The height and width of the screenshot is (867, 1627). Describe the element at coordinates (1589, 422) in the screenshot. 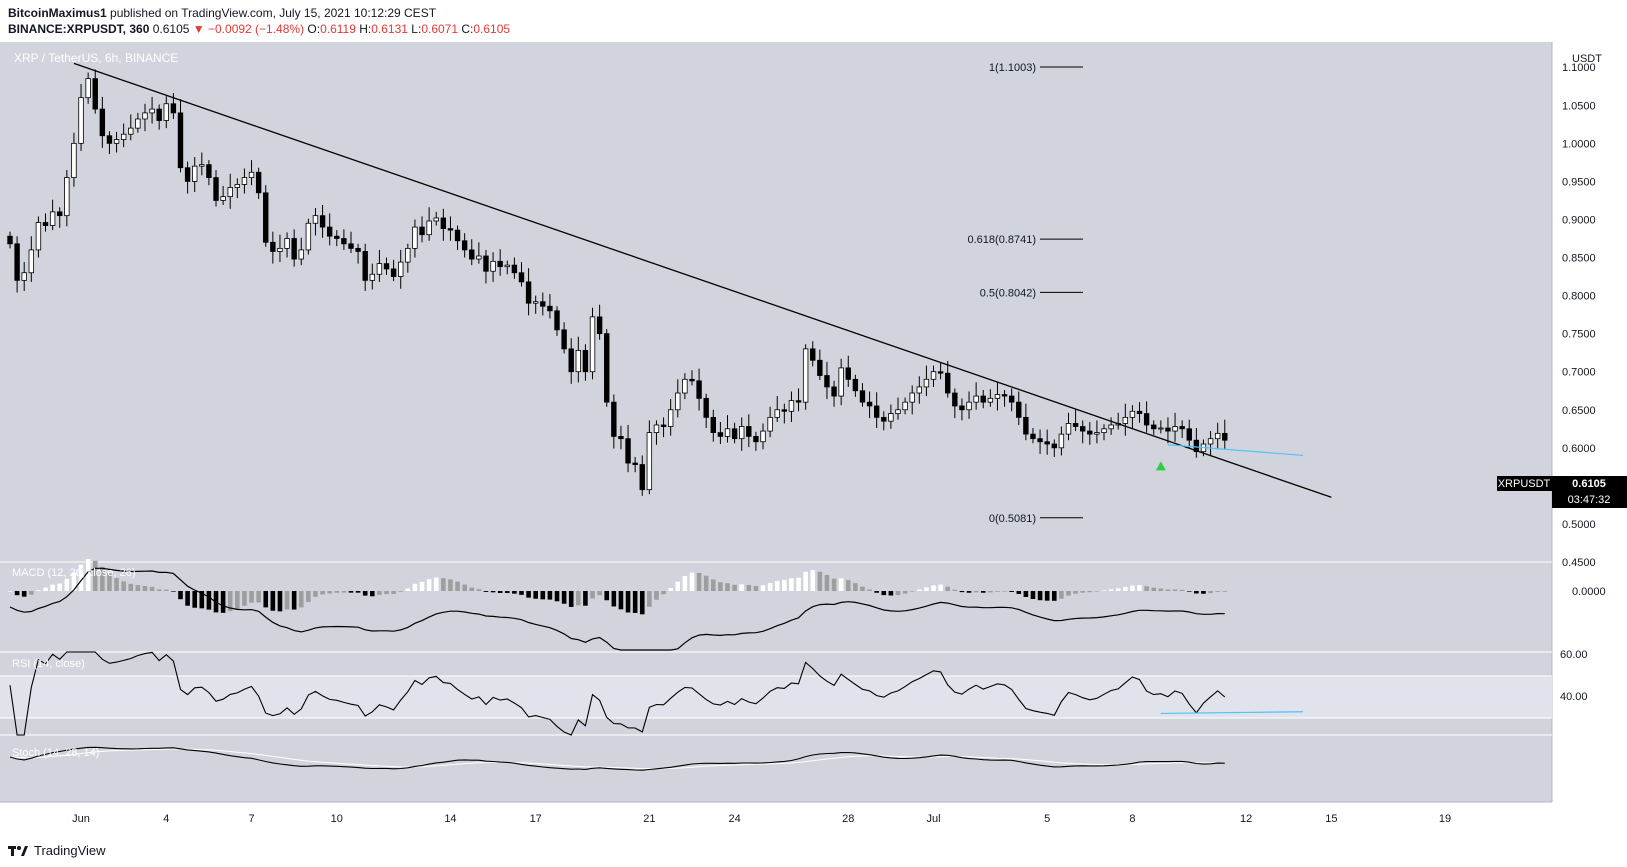

I see `price-axis-background` at that location.